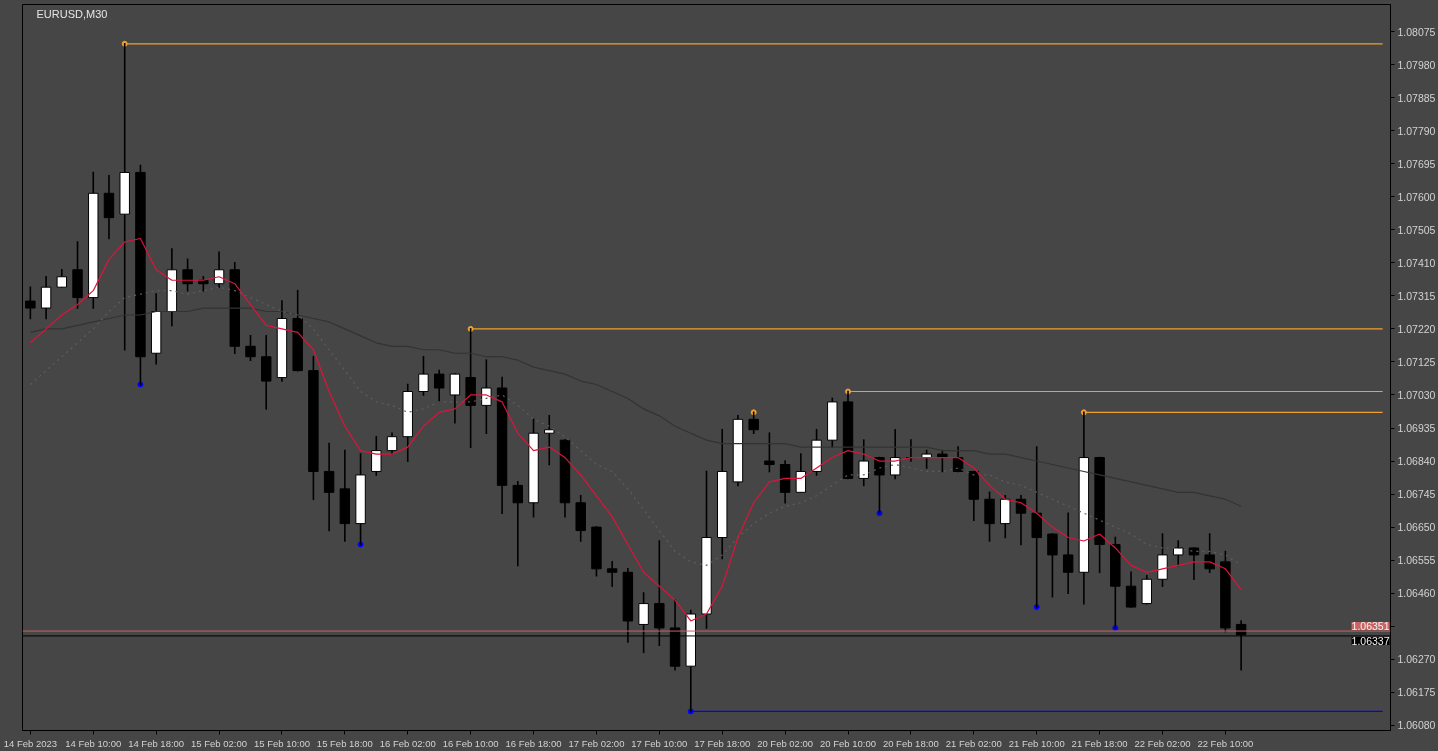 Image resolution: width=1438 pixels, height=751 pixels. I want to click on ref-line-label: 1.06351, so click(1370, 626).